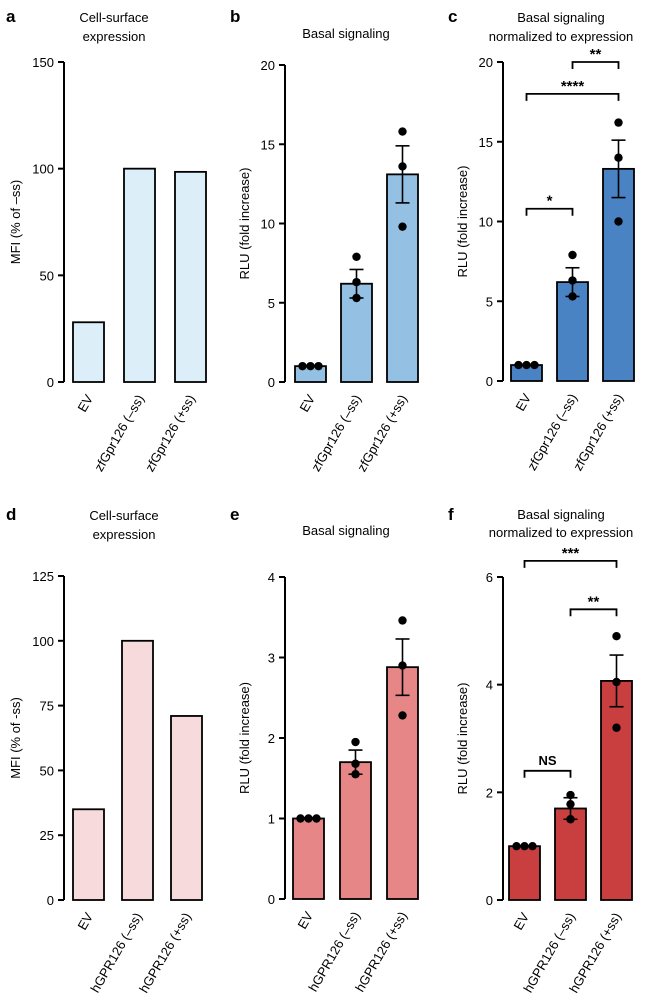 This screenshot has height=996, width=646. I want to click on x-tick-label: hGPR126 (–ss), so click(116, 952).